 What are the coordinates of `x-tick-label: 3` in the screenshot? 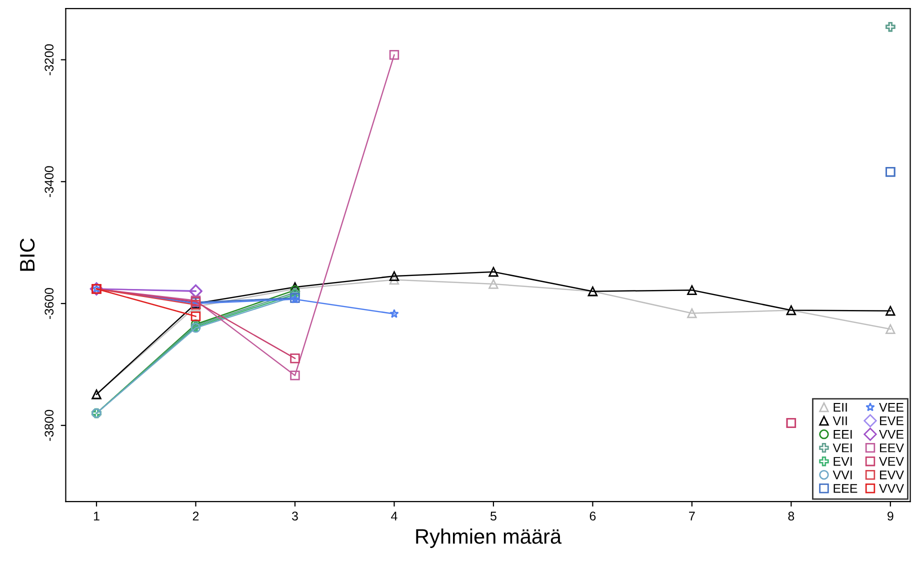 It's located at (295, 516).